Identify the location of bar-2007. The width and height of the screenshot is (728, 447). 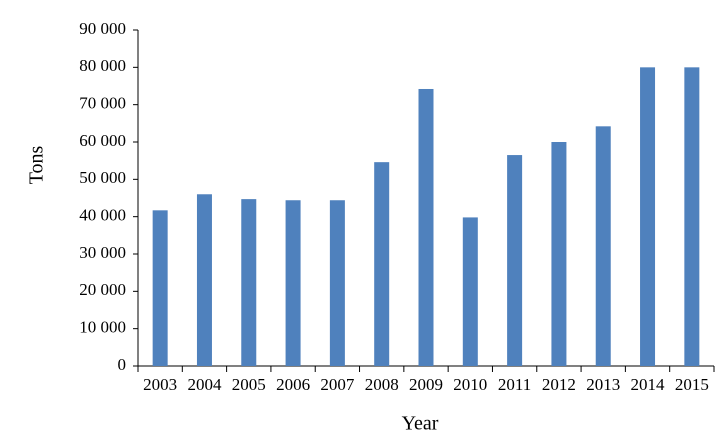
(337, 283).